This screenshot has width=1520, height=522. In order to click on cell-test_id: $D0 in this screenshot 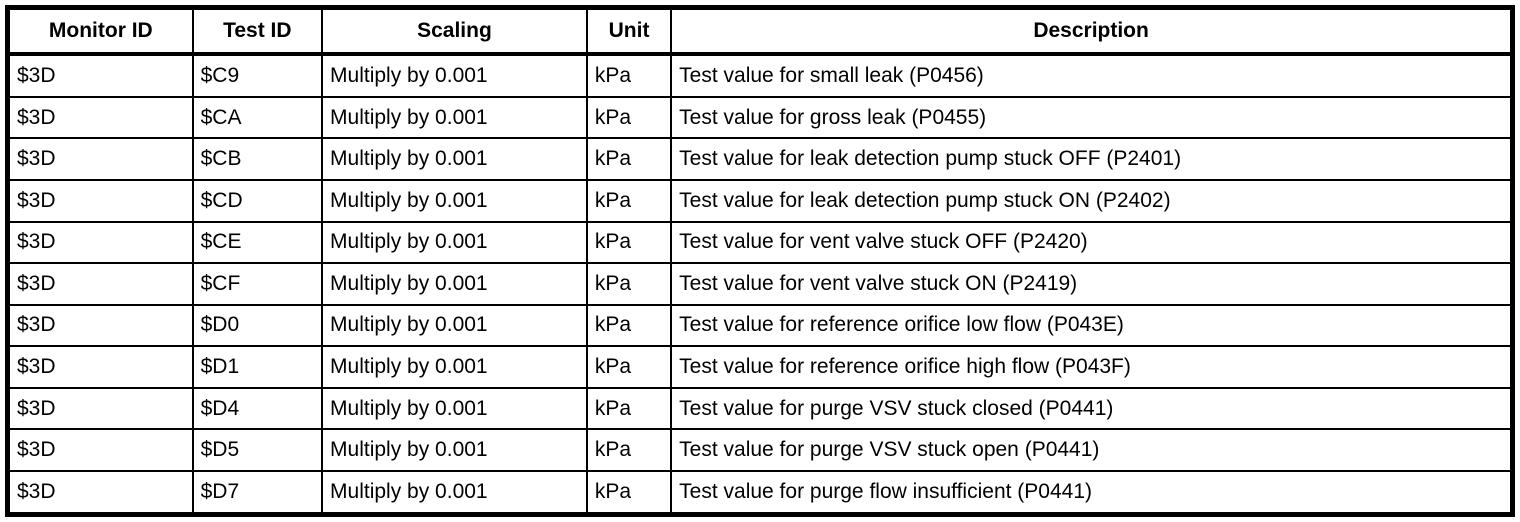, I will do `click(257, 325)`.